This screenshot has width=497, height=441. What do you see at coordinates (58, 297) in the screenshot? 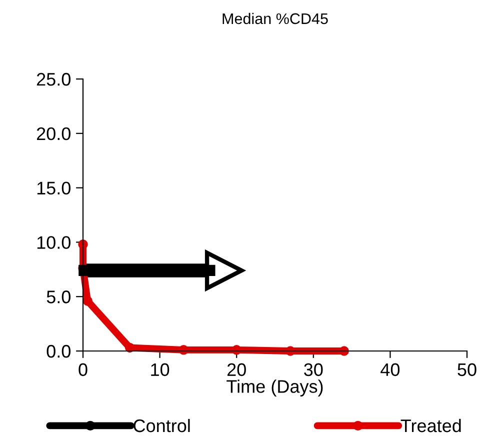
I see `y-tick-label: 5.0` at bounding box center [58, 297].